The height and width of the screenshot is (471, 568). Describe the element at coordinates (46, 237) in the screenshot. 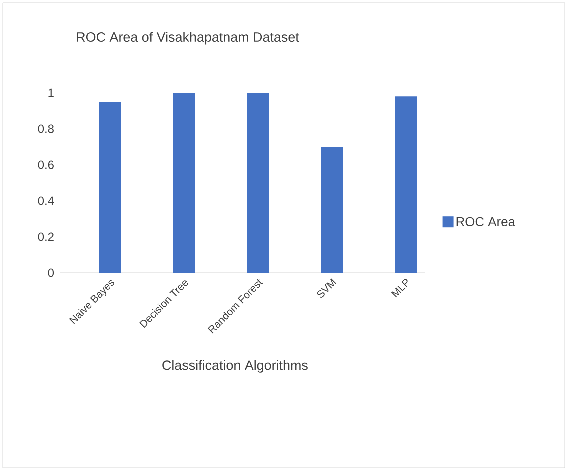

I see `y-tick-label: 0.2` at that location.